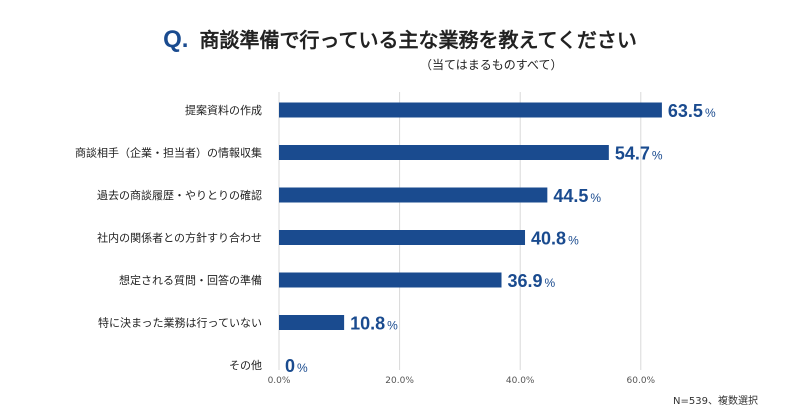 This screenshot has width=800, height=419. I want to click on question-mark: Q., so click(176, 39).